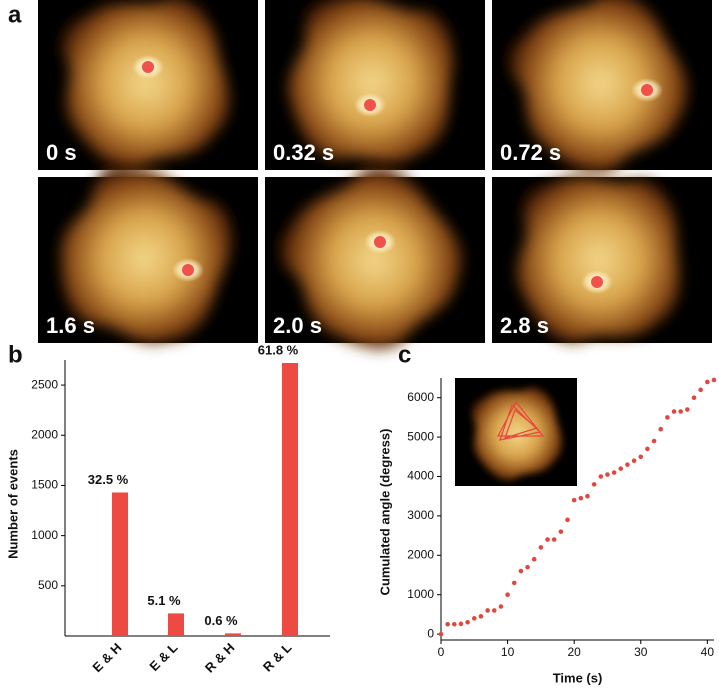  What do you see at coordinates (420, 397) in the screenshot?
I see `y-tick-label: 6000` at bounding box center [420, 397].